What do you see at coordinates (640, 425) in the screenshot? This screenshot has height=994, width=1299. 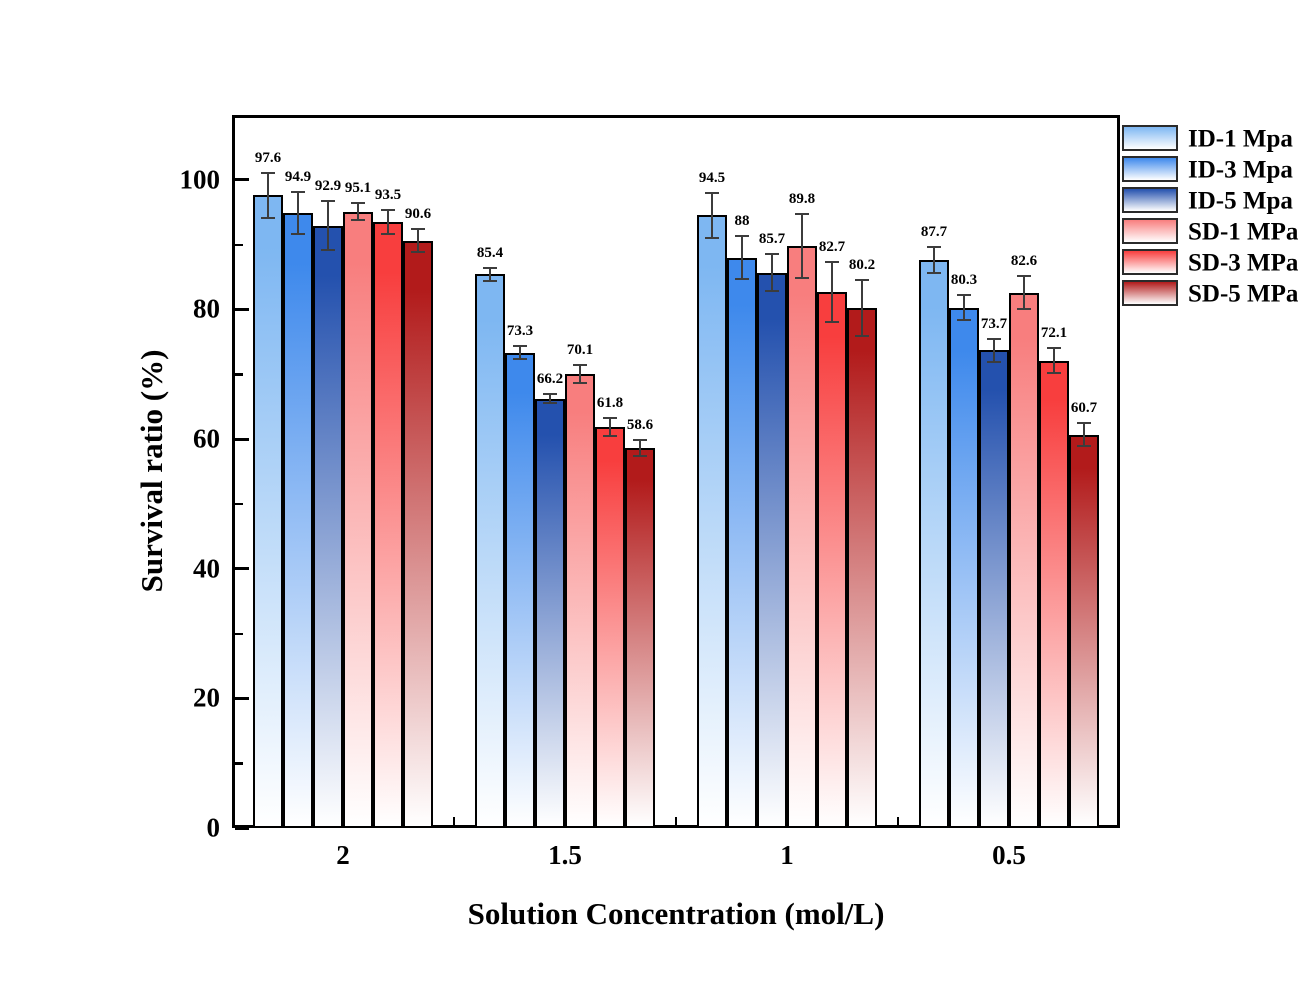 I see `bar-value-label: 58.6` at bounding box center [640, 425].